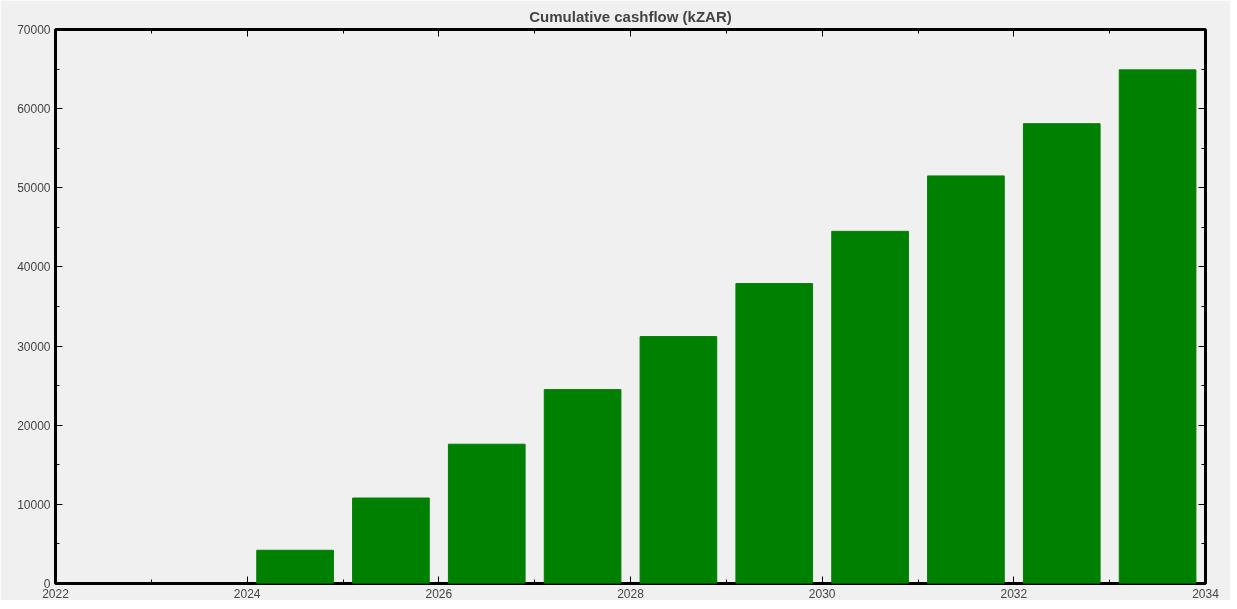  Describe the element at coordinates (34, 425) in the screenshot. I see `y-tick-label: 20000` at that location.